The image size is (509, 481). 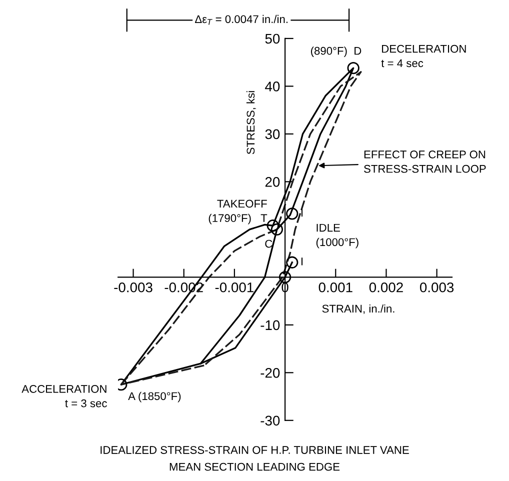 I want to click on x-tick-label: 0.003, so click(x=437, y=287).